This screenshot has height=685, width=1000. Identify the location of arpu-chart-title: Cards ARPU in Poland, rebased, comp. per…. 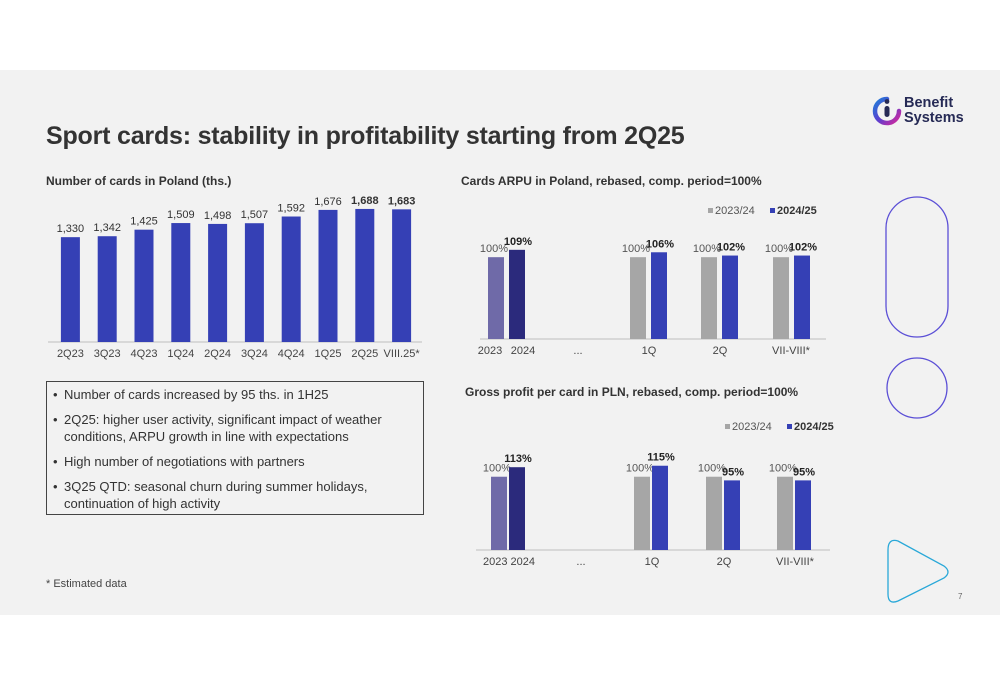
(611, 181).